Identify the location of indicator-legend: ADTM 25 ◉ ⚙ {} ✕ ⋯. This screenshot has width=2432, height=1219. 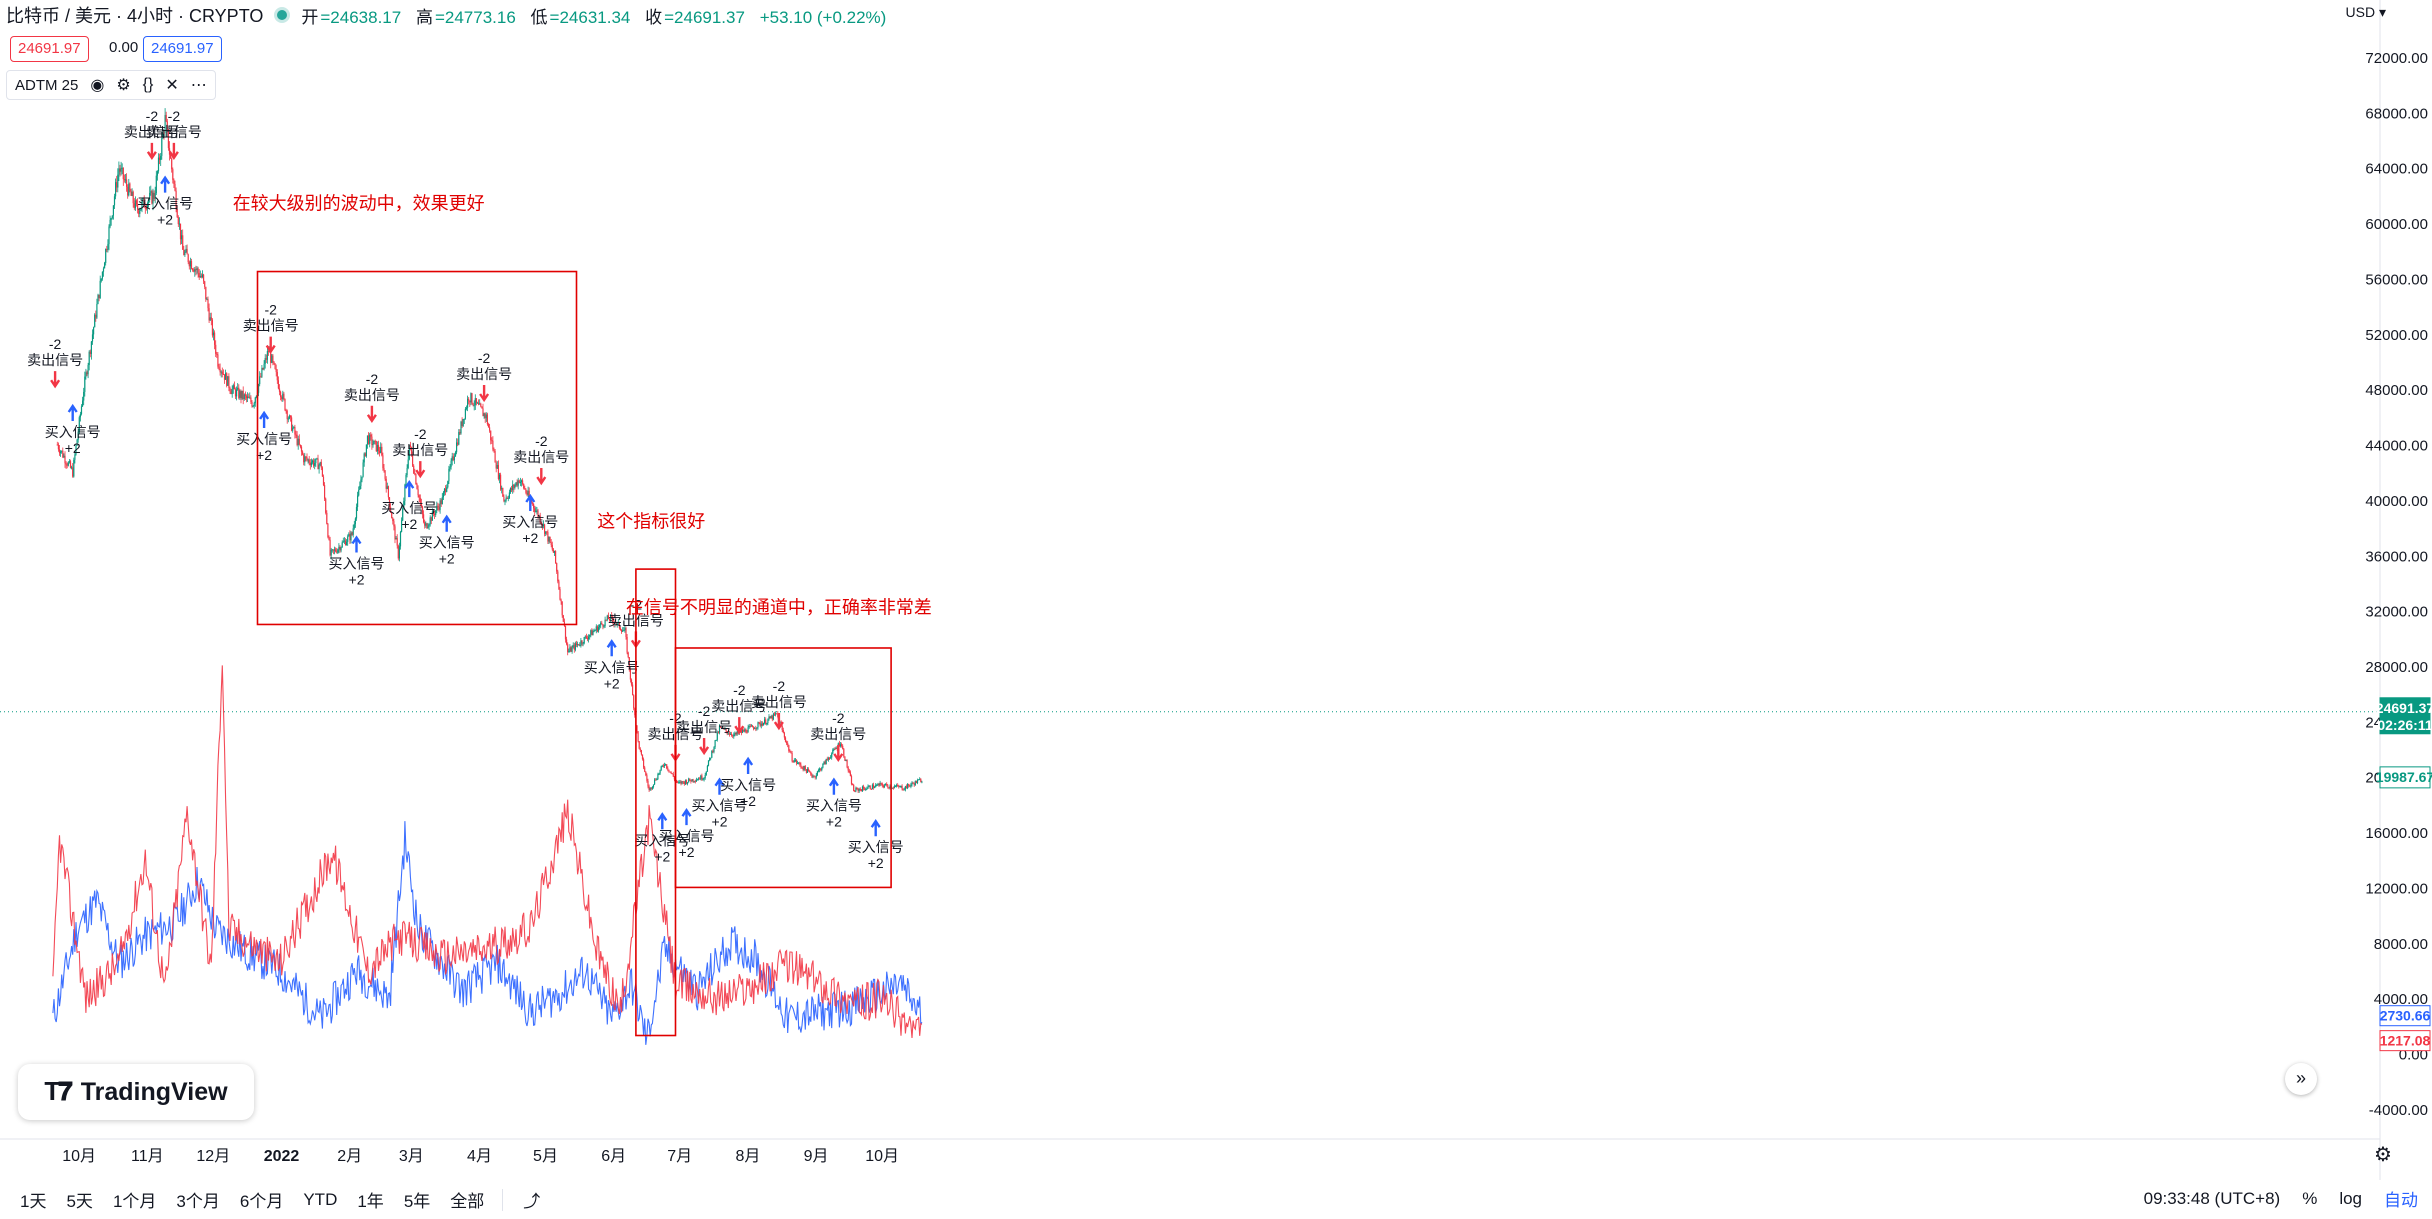
(111, 85).